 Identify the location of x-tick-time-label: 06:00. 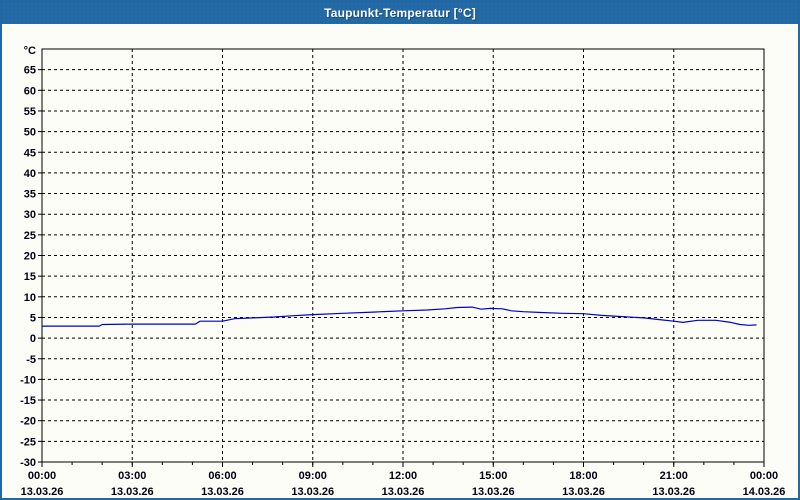
(222, 476).